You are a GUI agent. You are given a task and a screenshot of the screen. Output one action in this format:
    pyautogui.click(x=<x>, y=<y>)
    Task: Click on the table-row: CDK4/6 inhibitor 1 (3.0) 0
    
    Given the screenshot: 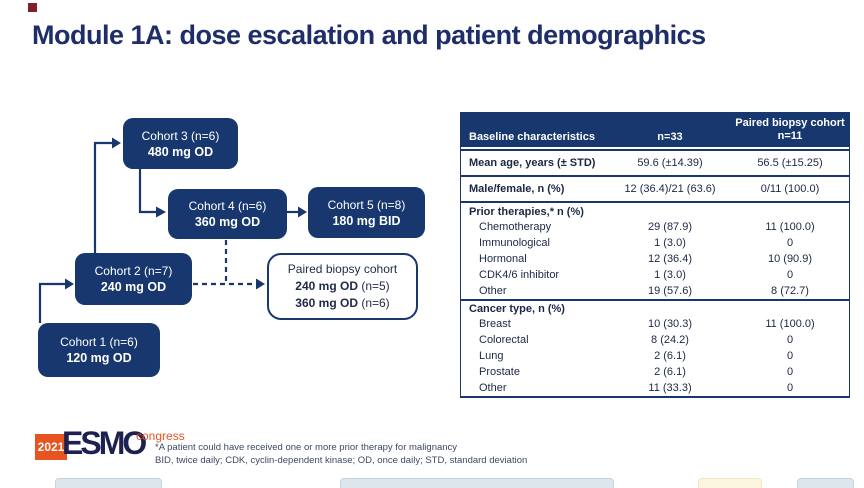 What is the action you would take?
    pyautogui.click(x=636, y=274)
    